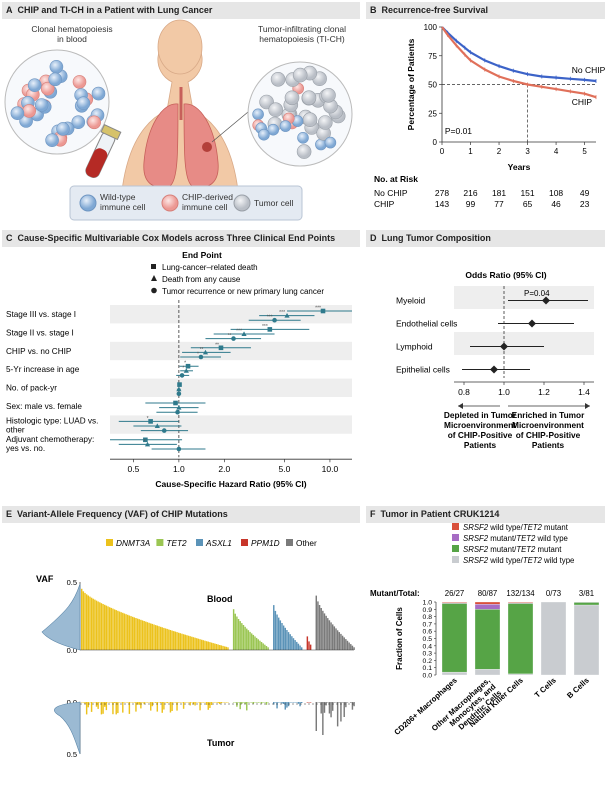 This screenshot has height=787, width=607. I want to click on risk-row-label: CHIP, so click(384, 204).